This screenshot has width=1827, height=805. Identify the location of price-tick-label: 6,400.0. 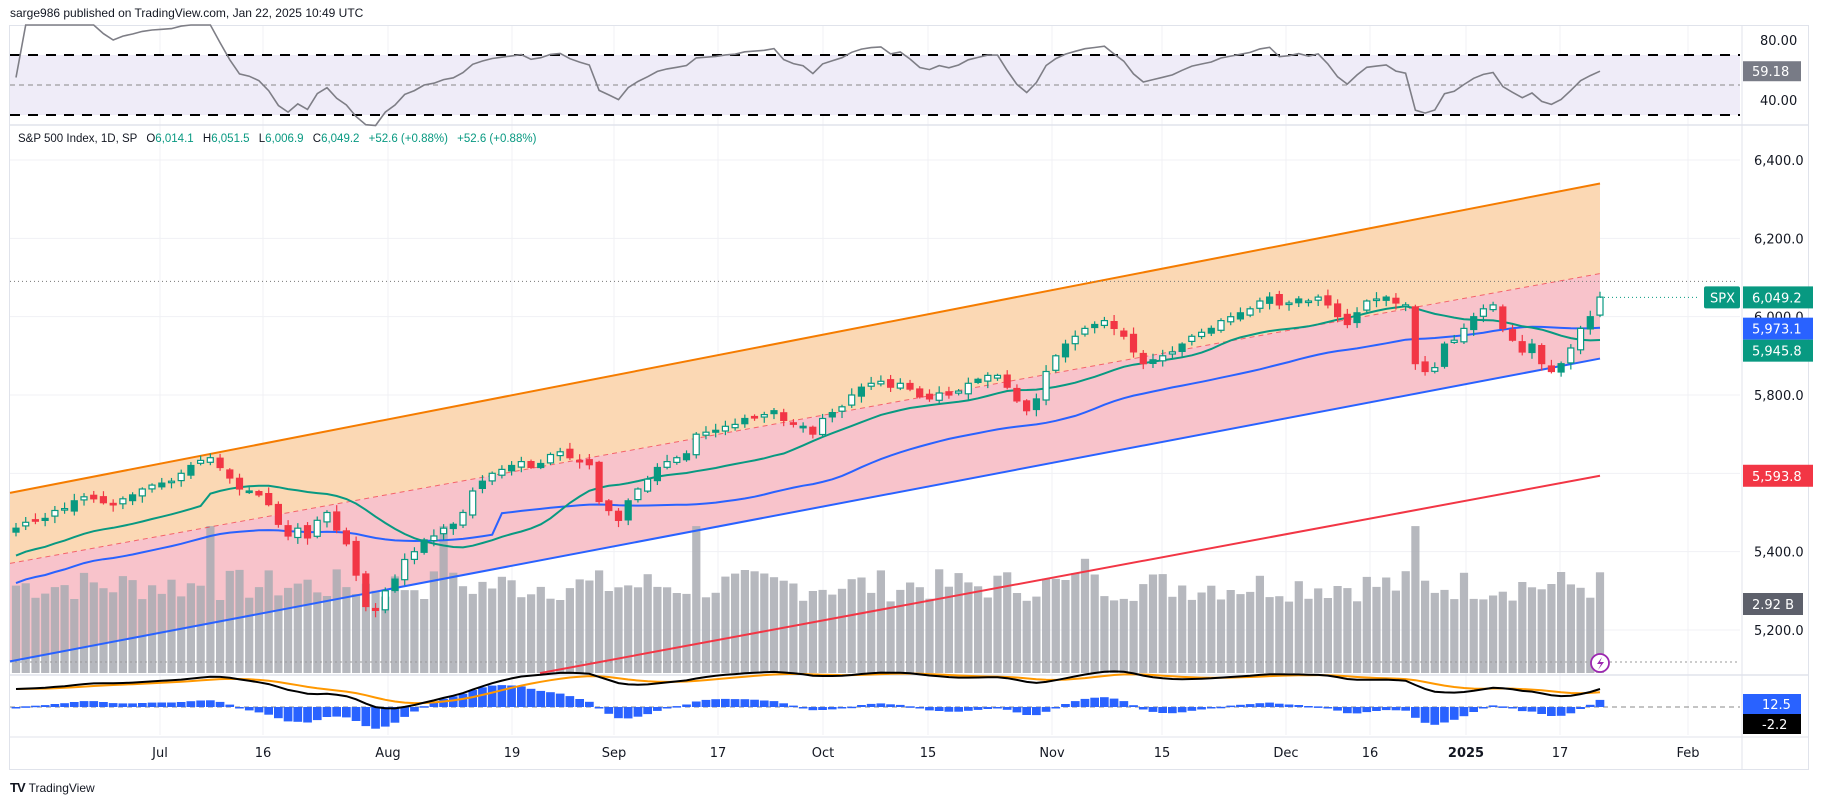
(1779, 161).